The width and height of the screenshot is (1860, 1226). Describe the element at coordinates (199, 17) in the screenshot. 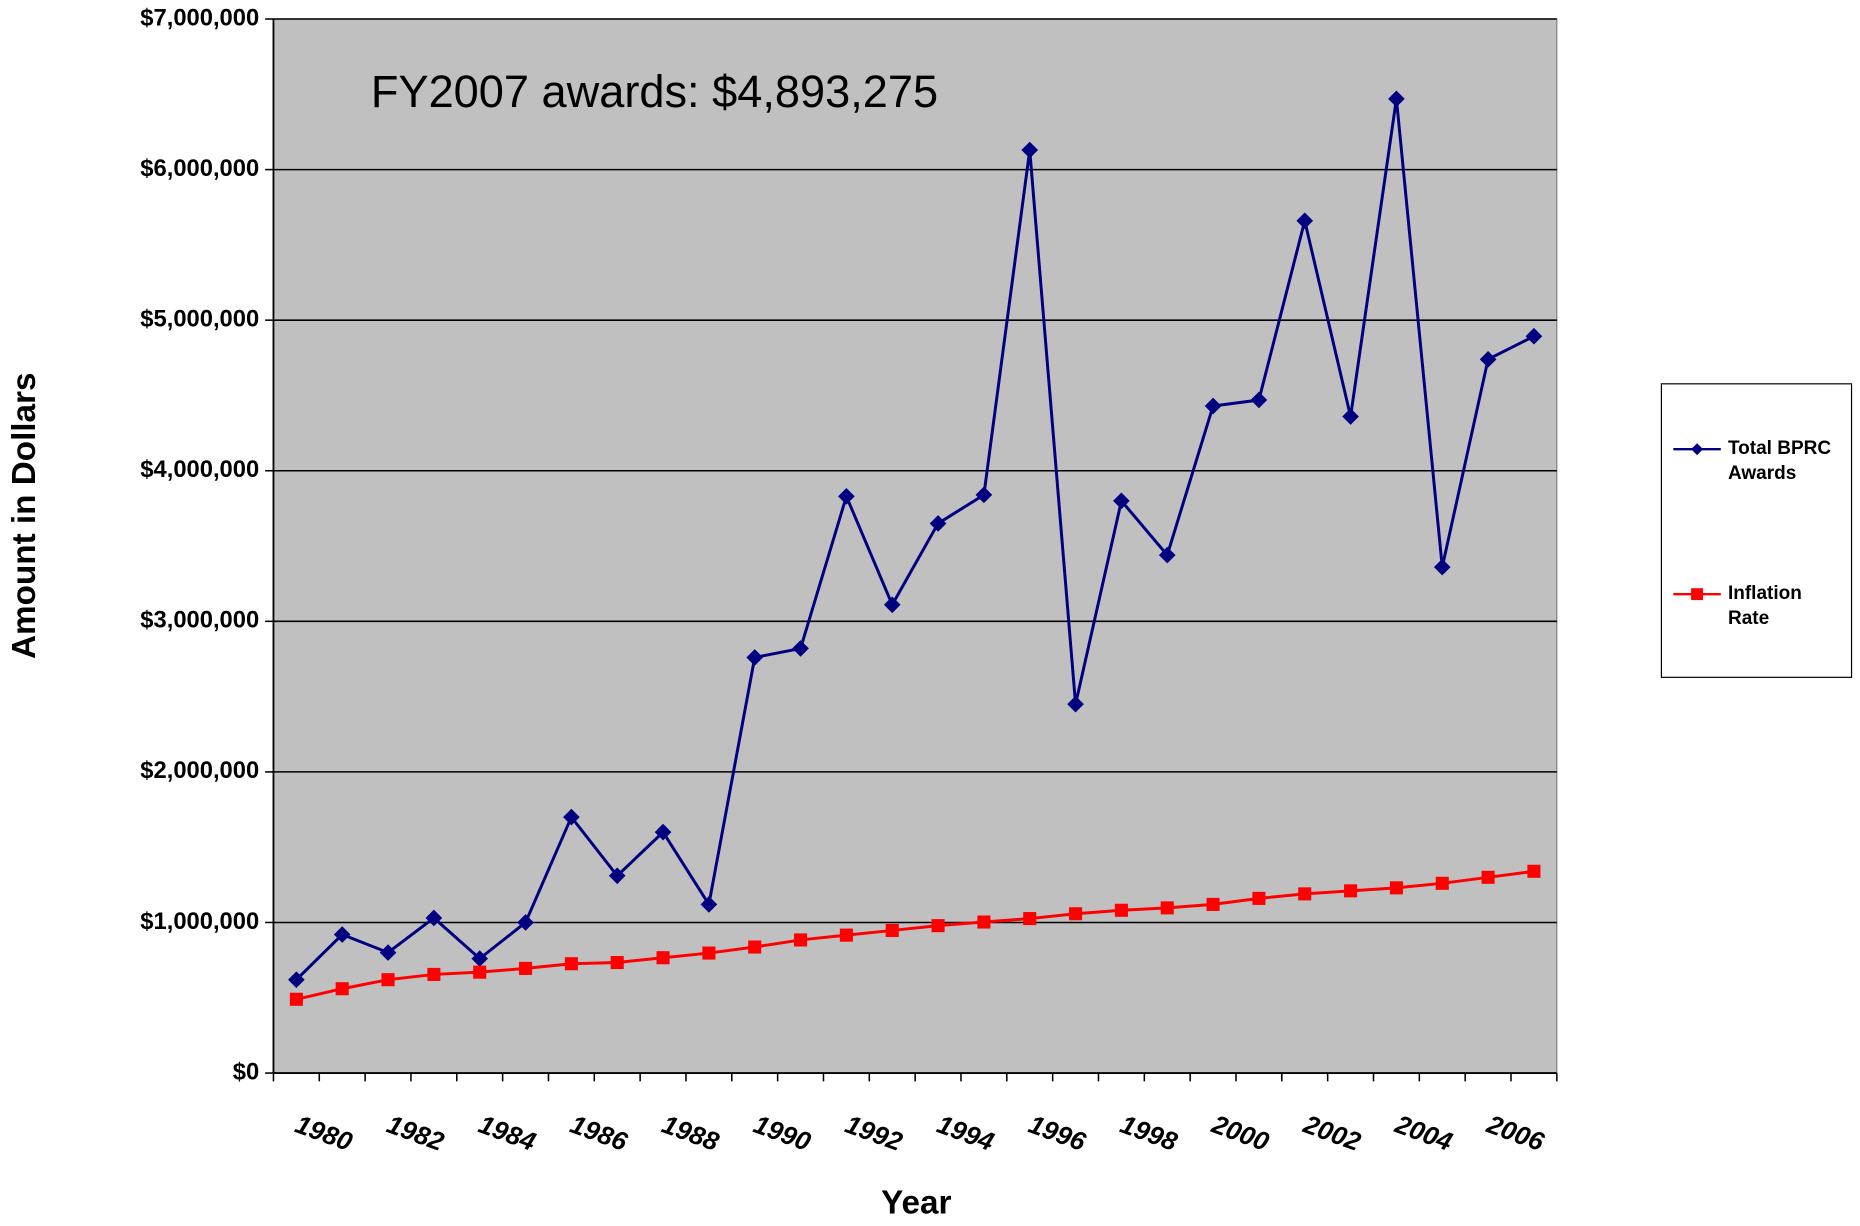

I see `y-tick-label: $7,000,000` at that location.